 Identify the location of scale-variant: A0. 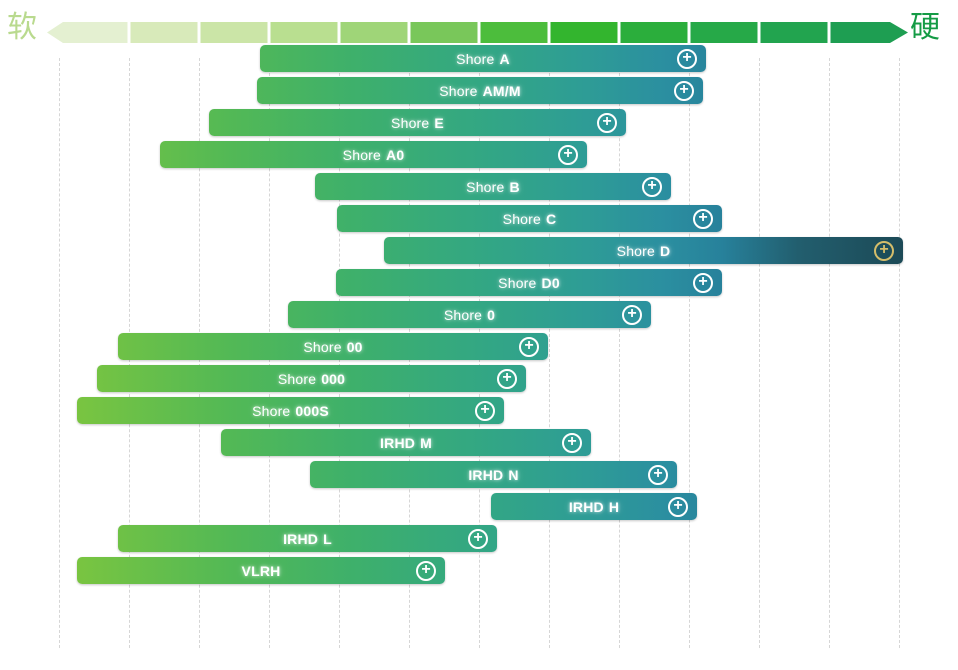
(395, 154).